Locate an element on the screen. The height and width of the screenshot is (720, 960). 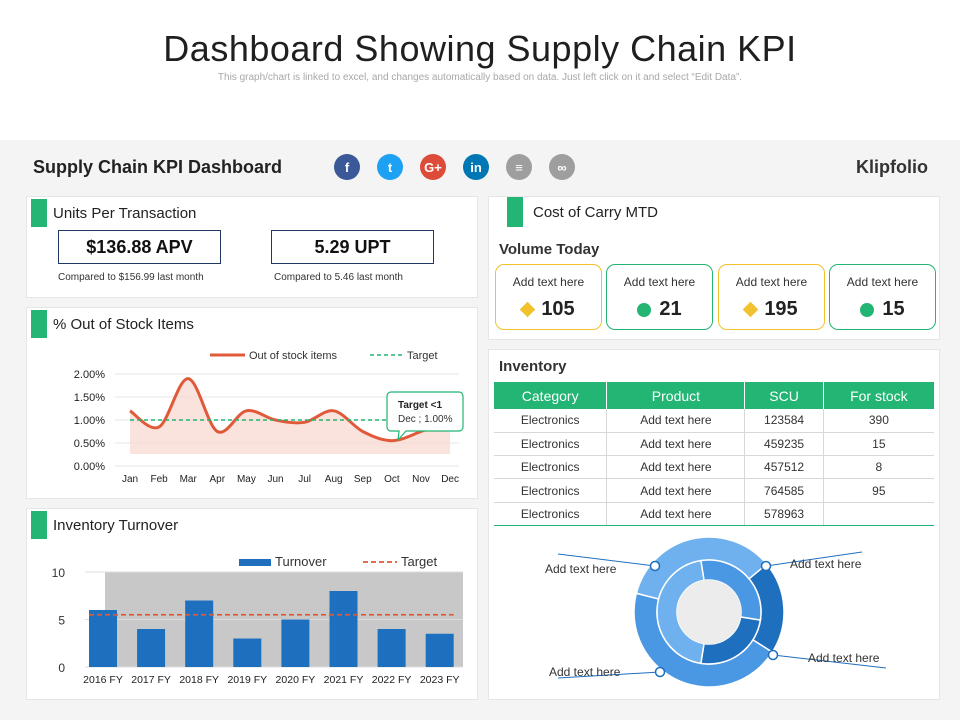
callout-title: Target <1 is located at coordinates (420, 405).